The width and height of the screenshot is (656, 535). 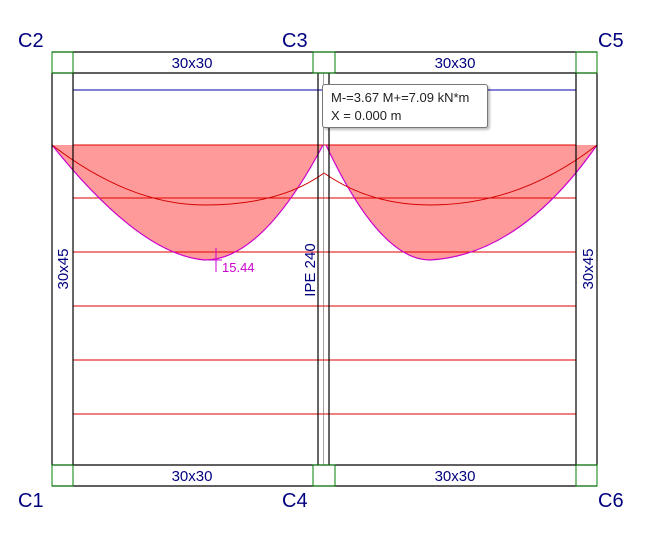 What do you see at coordinates (192, 476) in the screenshot?
I see `beam-label-bottom-left: 30x30` at bounding box center [192, 476].